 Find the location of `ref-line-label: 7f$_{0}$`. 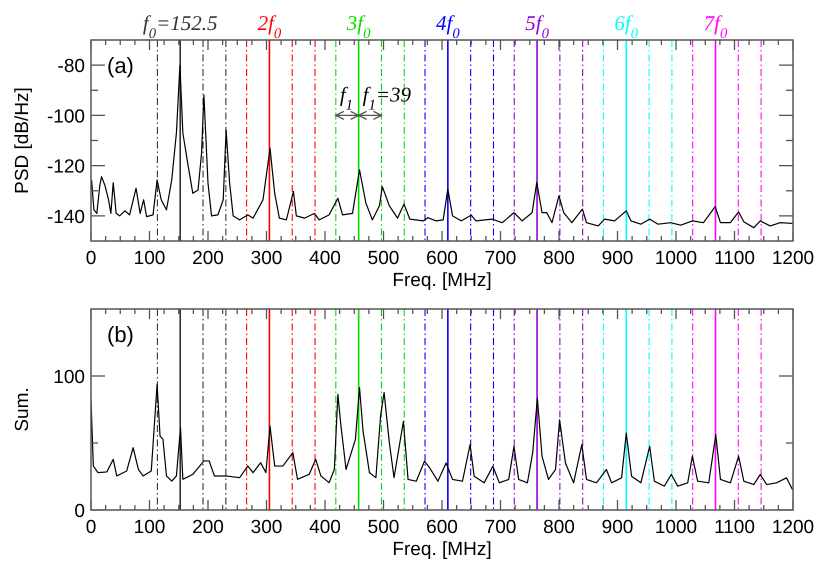

ref-line-label: 7f$_{0}$ is located at coordinates (716, 26).